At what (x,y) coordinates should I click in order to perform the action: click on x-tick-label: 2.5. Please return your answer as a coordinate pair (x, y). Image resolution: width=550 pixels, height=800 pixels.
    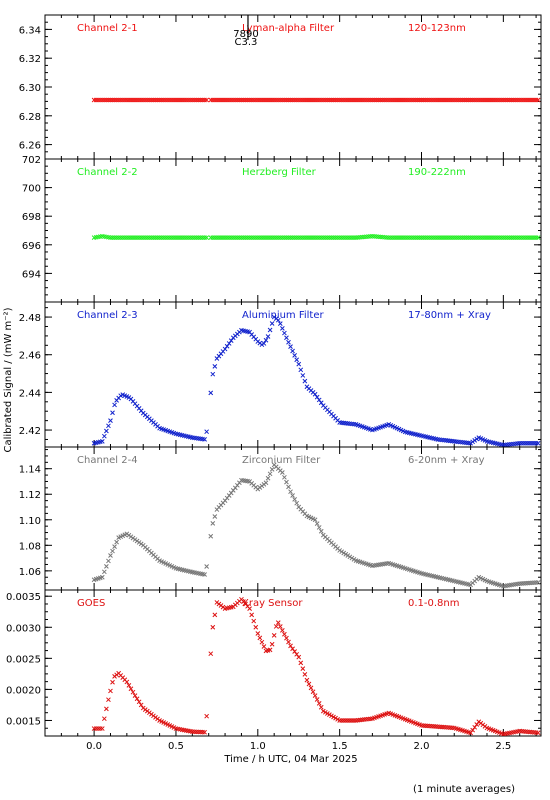
    Looking at the image, I should click on (503, 746).